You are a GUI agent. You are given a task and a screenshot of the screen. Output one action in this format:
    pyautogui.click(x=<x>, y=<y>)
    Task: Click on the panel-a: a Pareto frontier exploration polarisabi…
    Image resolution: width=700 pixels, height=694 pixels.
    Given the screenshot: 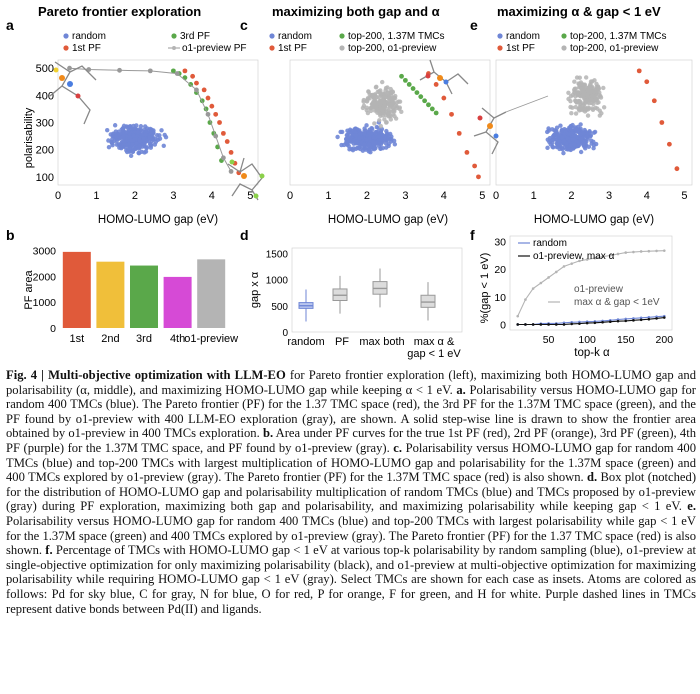 What is the action you would take?
    pyautogui.click(x=135, y=115)
    